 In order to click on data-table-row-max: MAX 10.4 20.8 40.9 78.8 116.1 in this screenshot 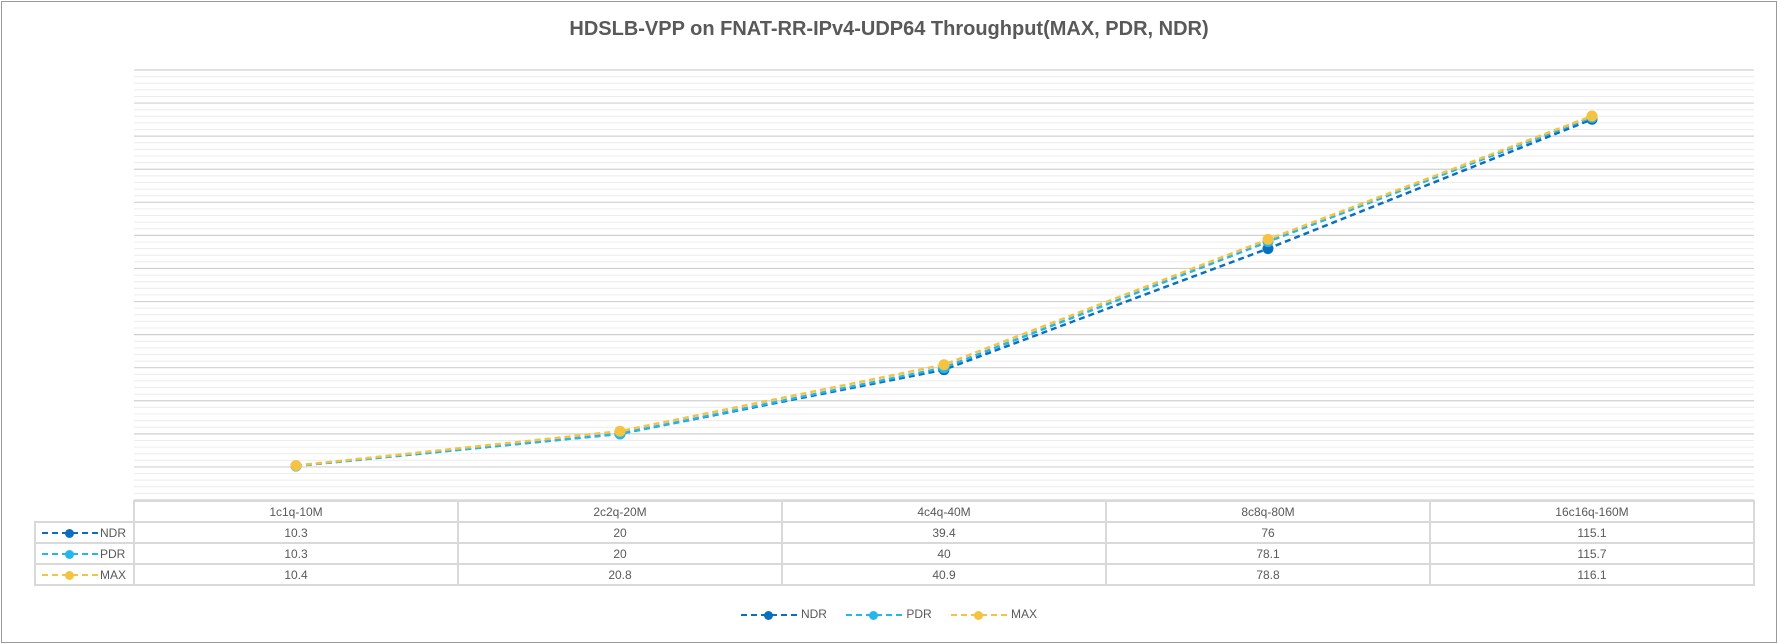, I will do `click(894, 574)`.